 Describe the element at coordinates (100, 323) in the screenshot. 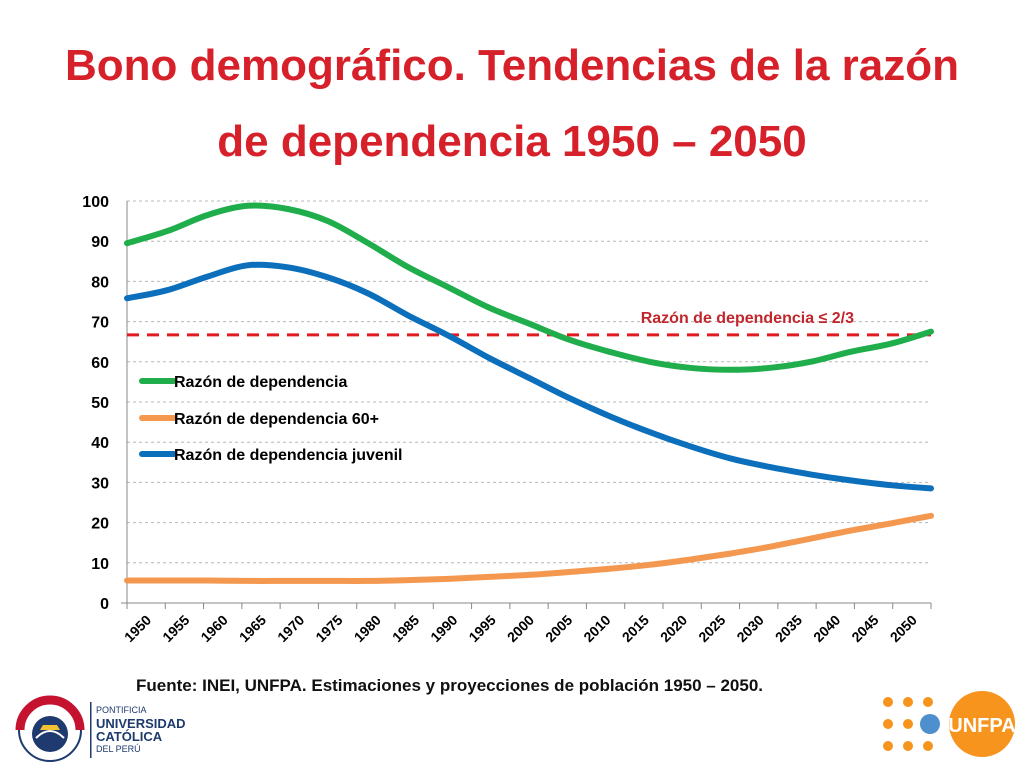

I see `y-tick-label: 70` at that location.